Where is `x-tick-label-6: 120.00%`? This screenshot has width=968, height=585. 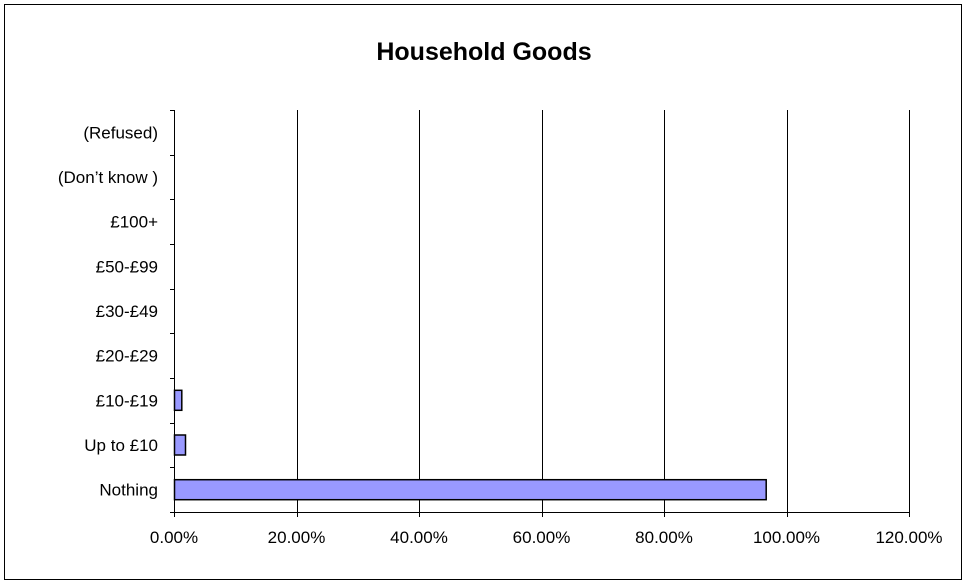 x-tick-label-6: 120.00% is located at coordinates (908, 537).